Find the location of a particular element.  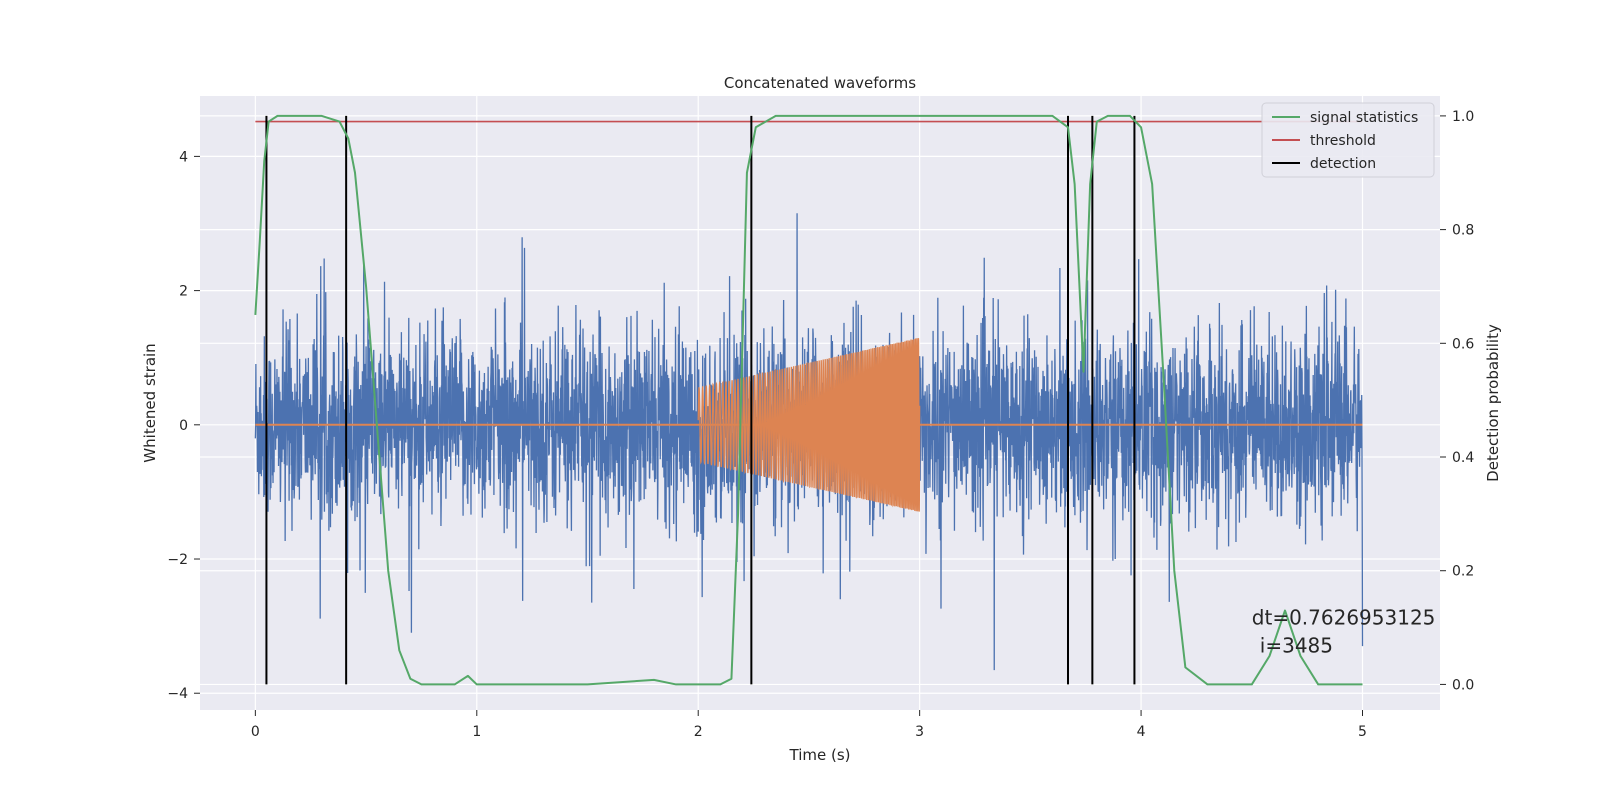

y-axis-right-label: Detection probability is located at coordinates (1493, 403).